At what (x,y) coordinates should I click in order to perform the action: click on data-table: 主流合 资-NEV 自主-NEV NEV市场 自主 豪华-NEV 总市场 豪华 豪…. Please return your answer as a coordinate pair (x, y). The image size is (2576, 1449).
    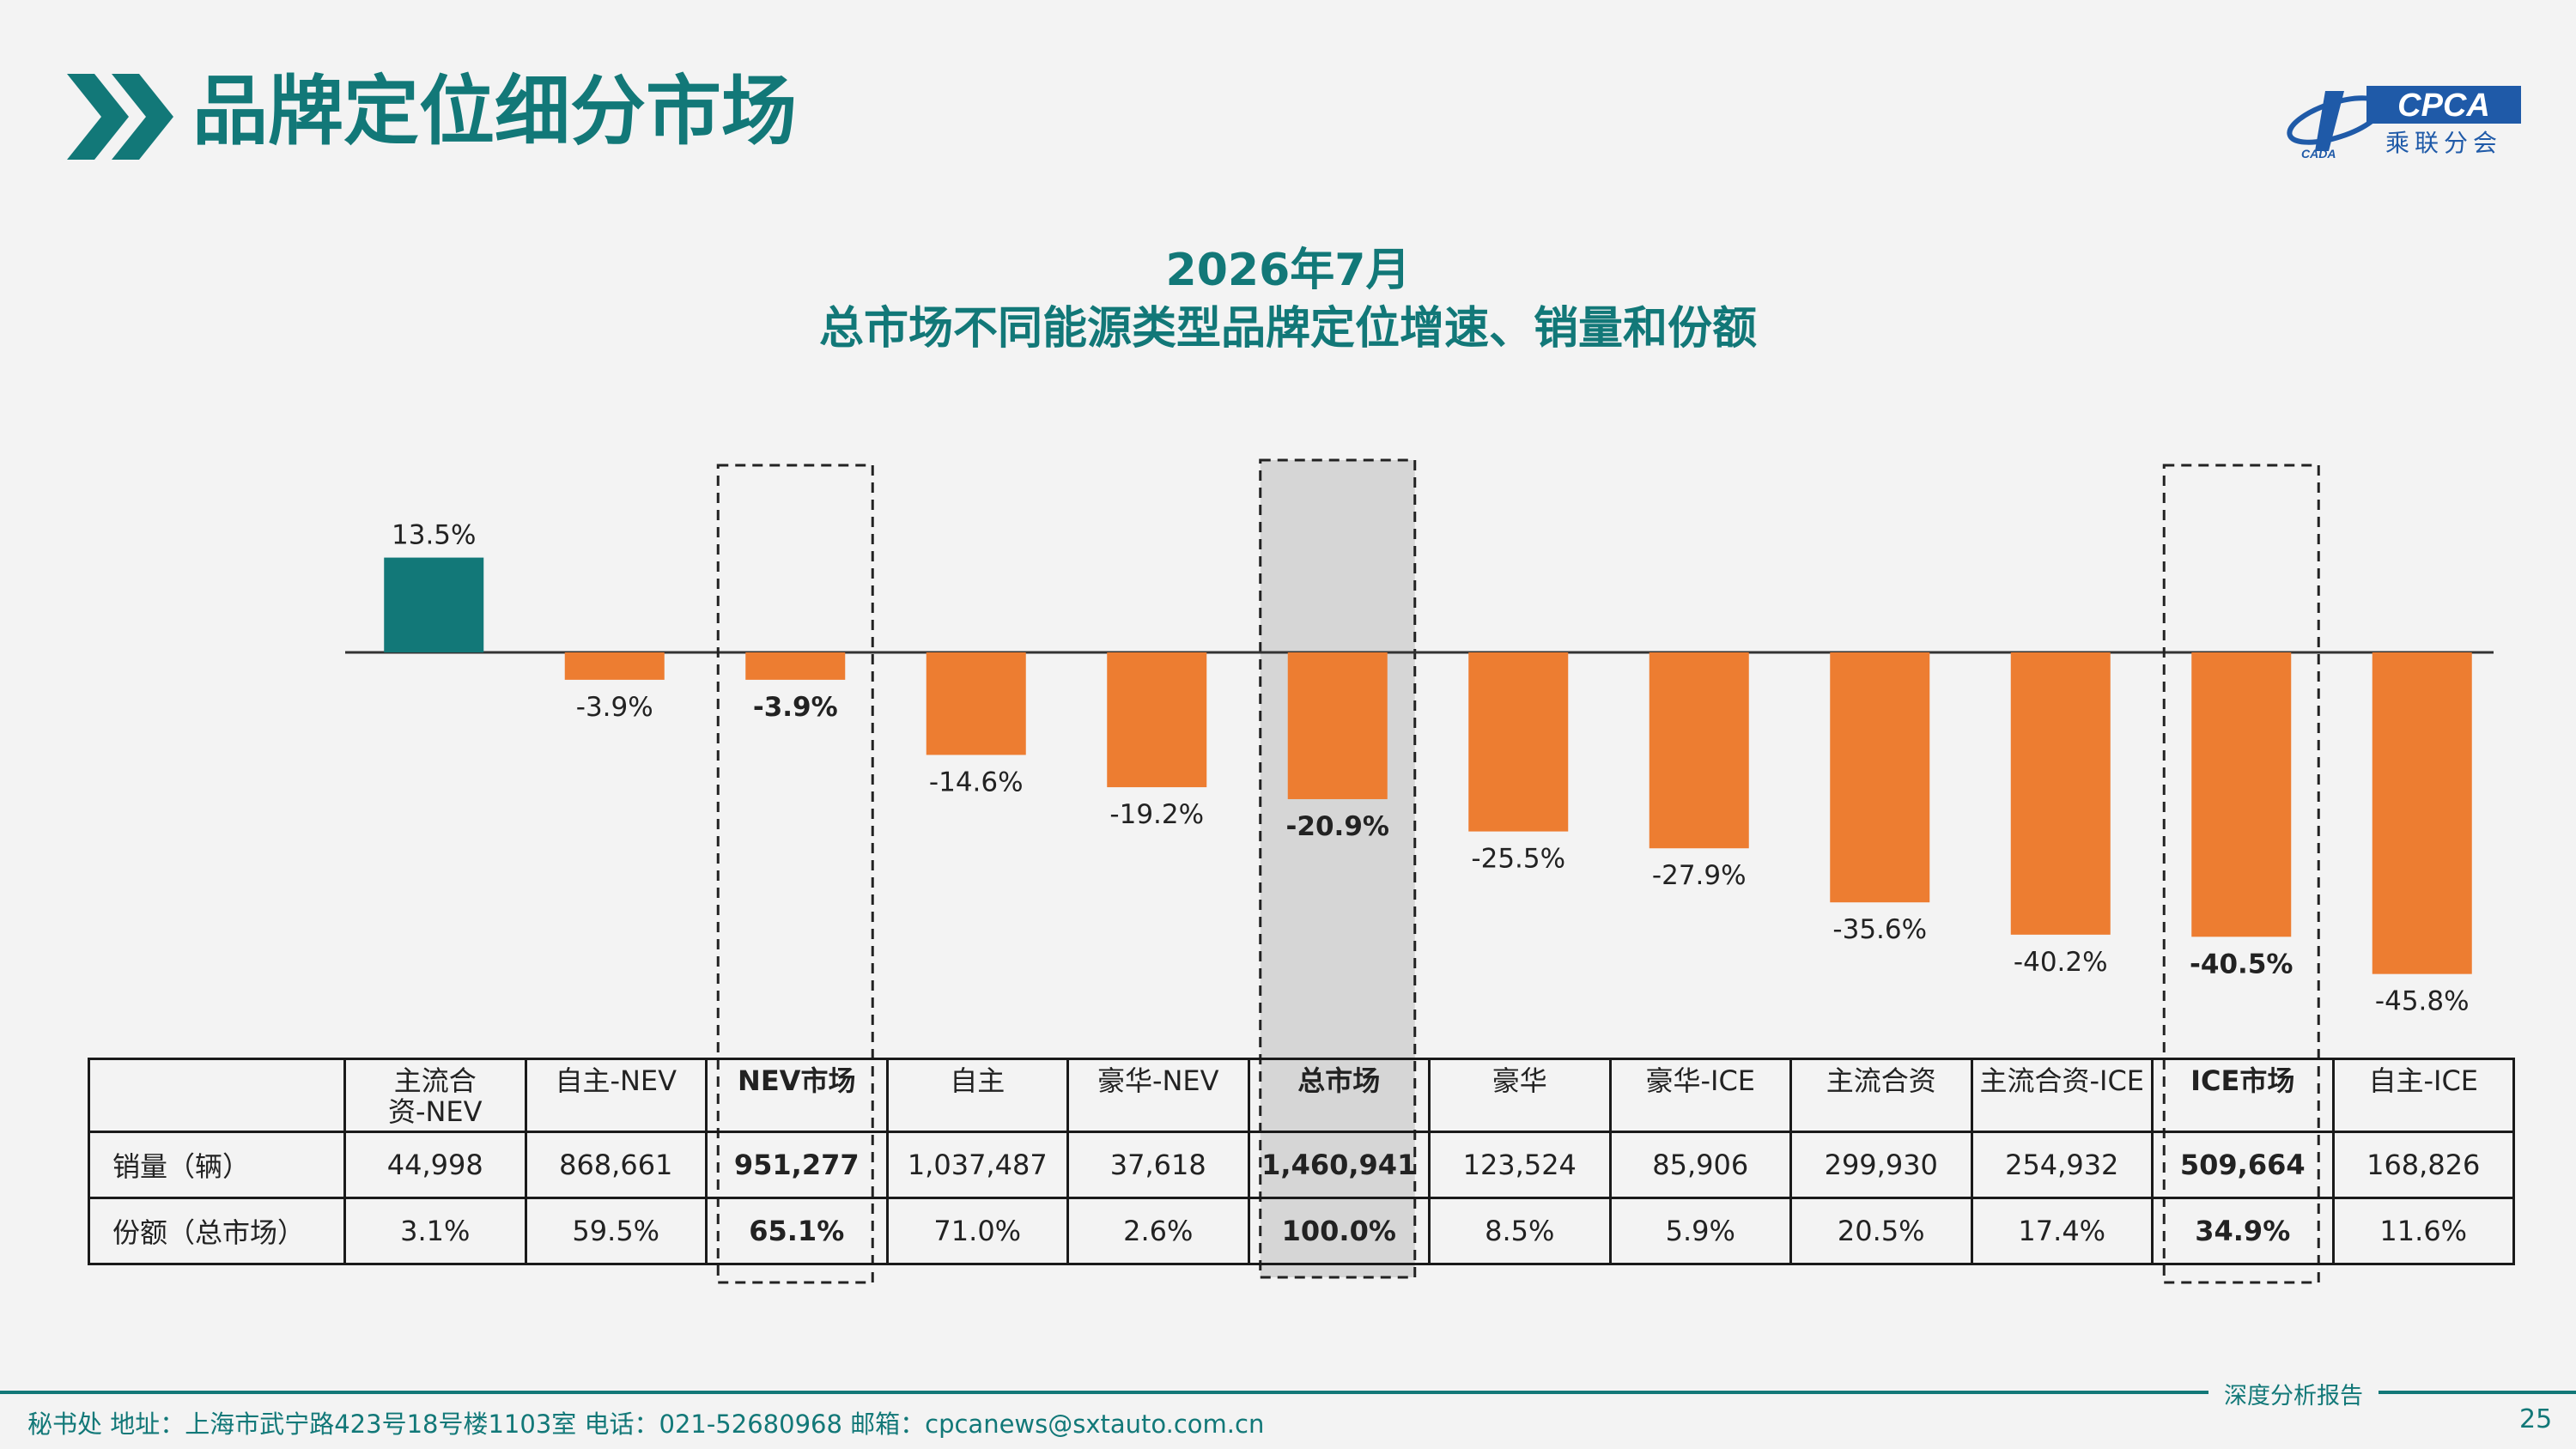
    Looking at the image, I should click on (1301, 1161).